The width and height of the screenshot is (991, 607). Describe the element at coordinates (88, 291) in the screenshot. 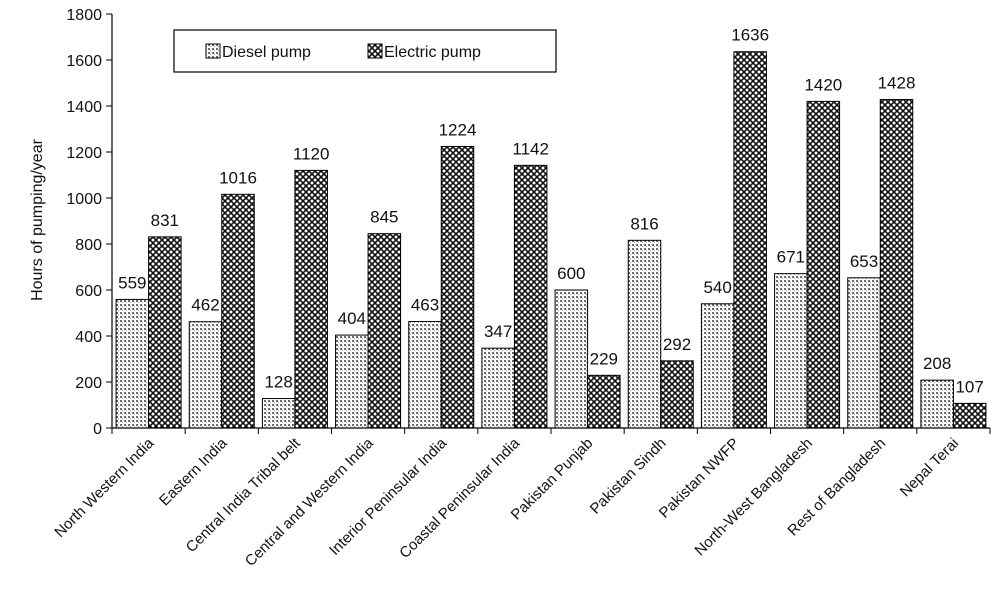

I see `y-tick-label: 600` at that location.